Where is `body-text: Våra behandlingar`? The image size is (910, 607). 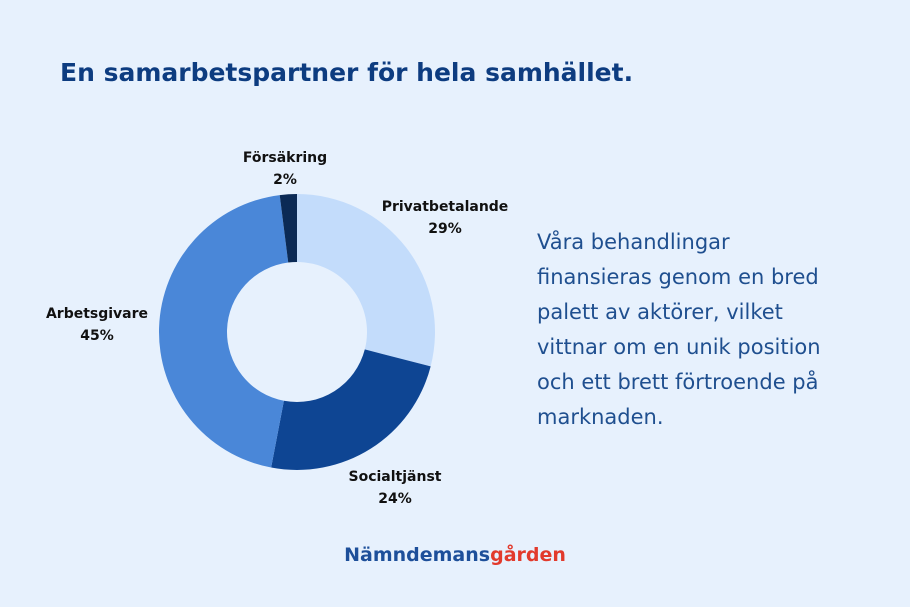
body-text: Våra behandlingar is located at coordinates (633, 241).